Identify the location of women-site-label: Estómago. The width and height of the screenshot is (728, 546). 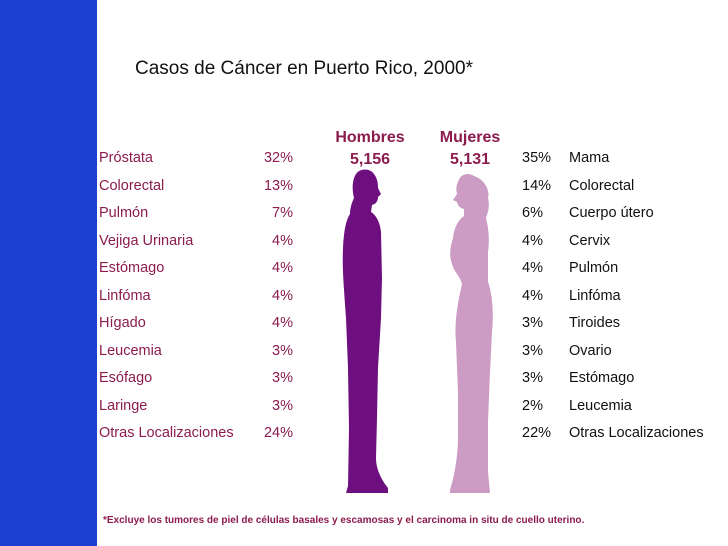
(602, 378).